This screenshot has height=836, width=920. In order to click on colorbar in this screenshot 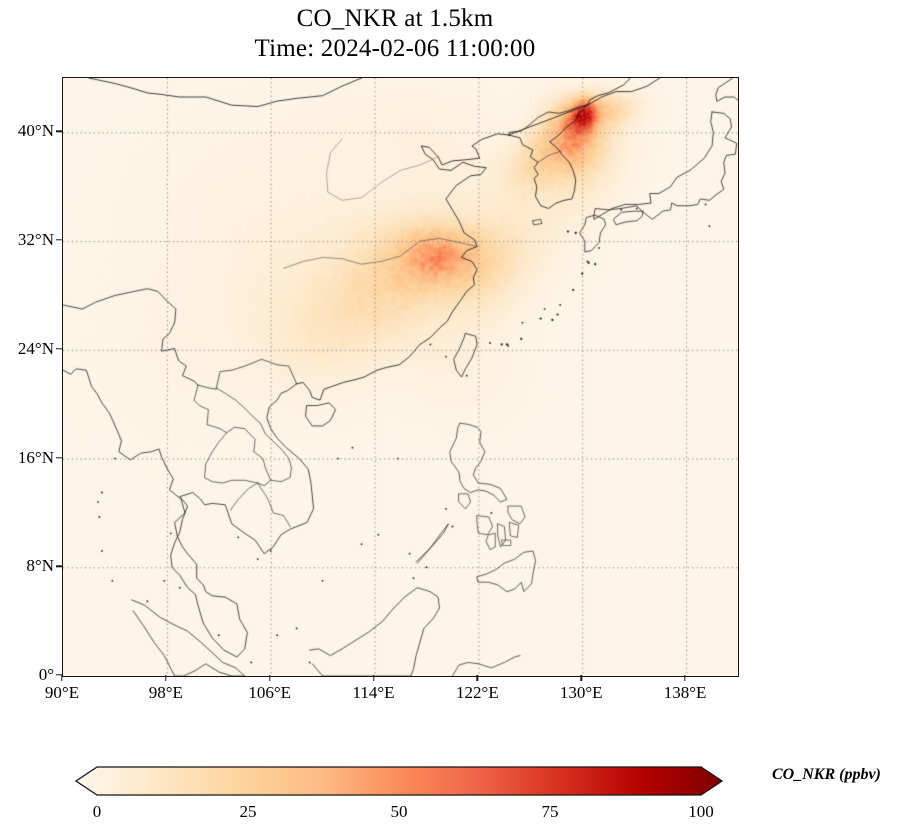, I will do `click(399, 781)`.